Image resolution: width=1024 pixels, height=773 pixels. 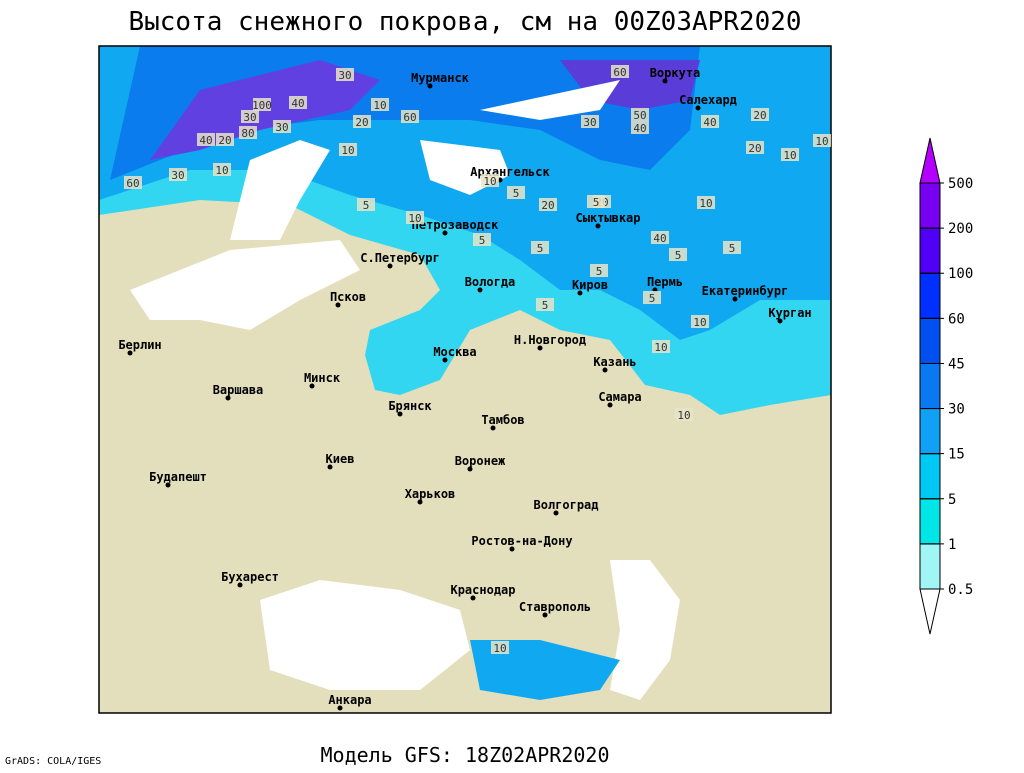 What do you see at coordinates (550, 340) in the screenshot?
I see `city-label: Н.Новгород` at bounding box center [550, 340].